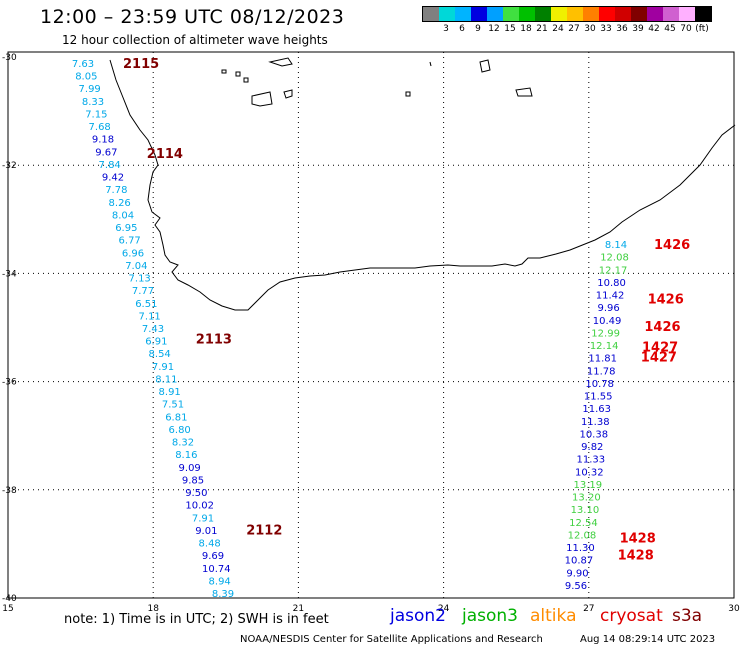 The image size is (740, 650). Describe the element at coordinates (670, 29) in the screenshot. I see `legend-label: 45` at that location.